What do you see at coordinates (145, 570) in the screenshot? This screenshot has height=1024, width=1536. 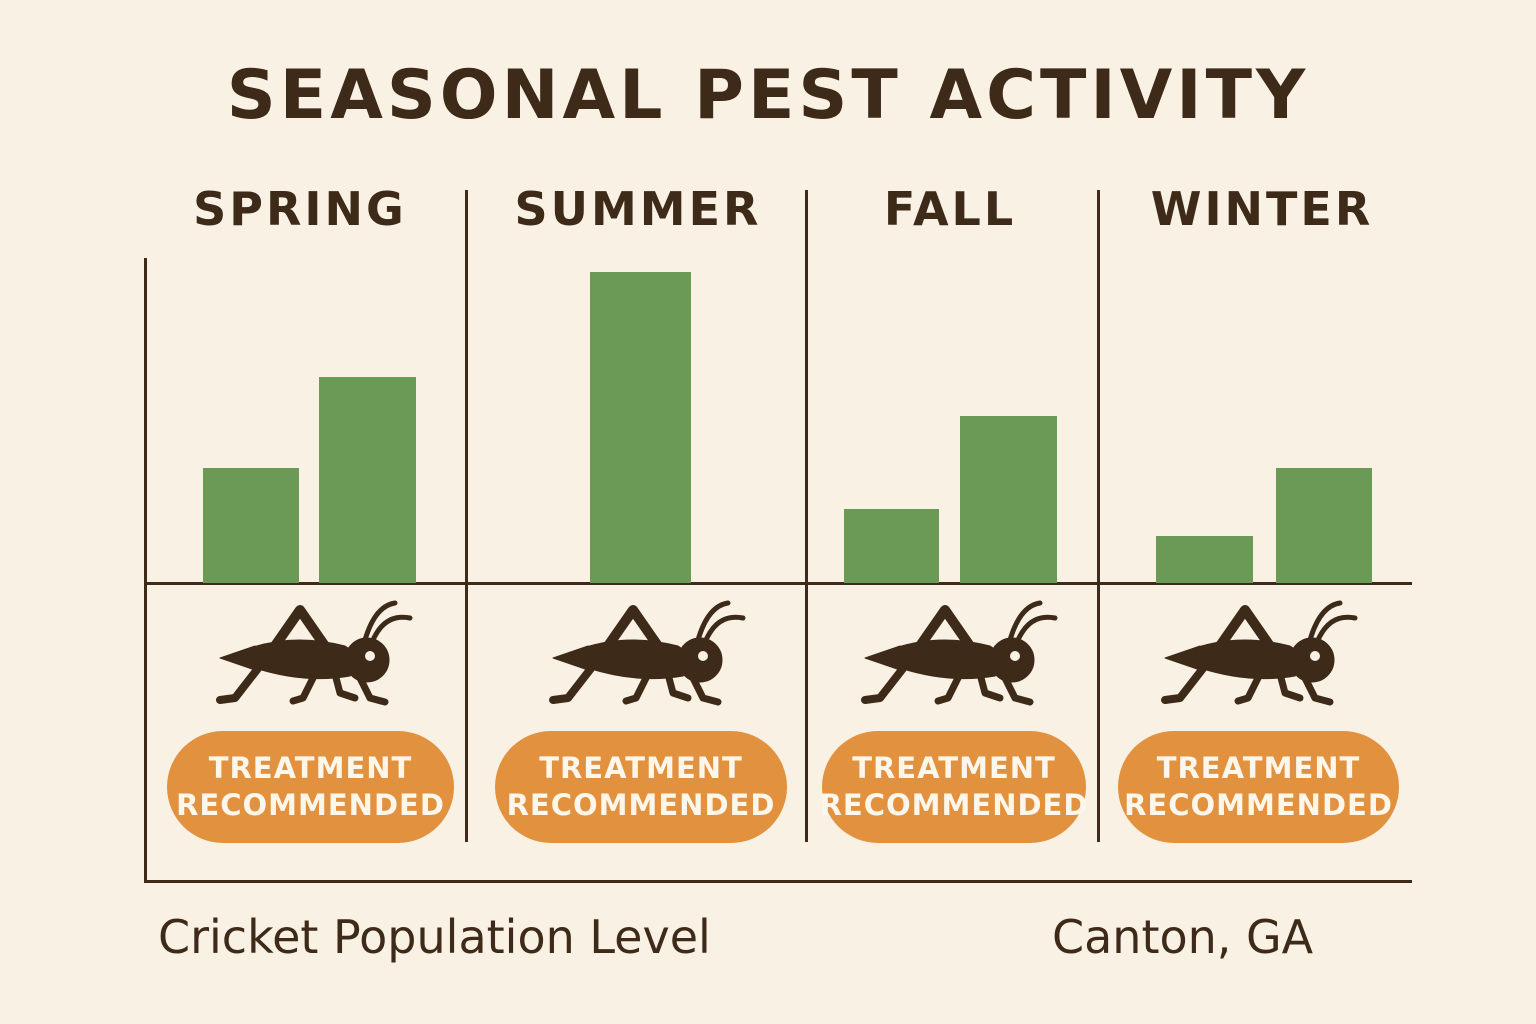 I see `y-axis-line` at bounding box center [145, 570].